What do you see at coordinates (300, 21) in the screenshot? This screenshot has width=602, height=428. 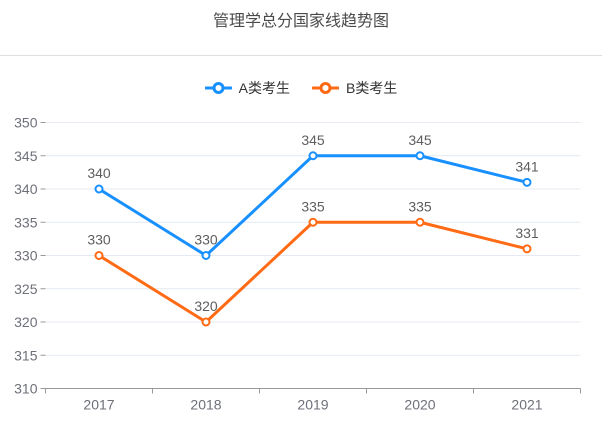 I see `chart-title: 管理学总分国家线趋势图` at bounding box center [300, 21].